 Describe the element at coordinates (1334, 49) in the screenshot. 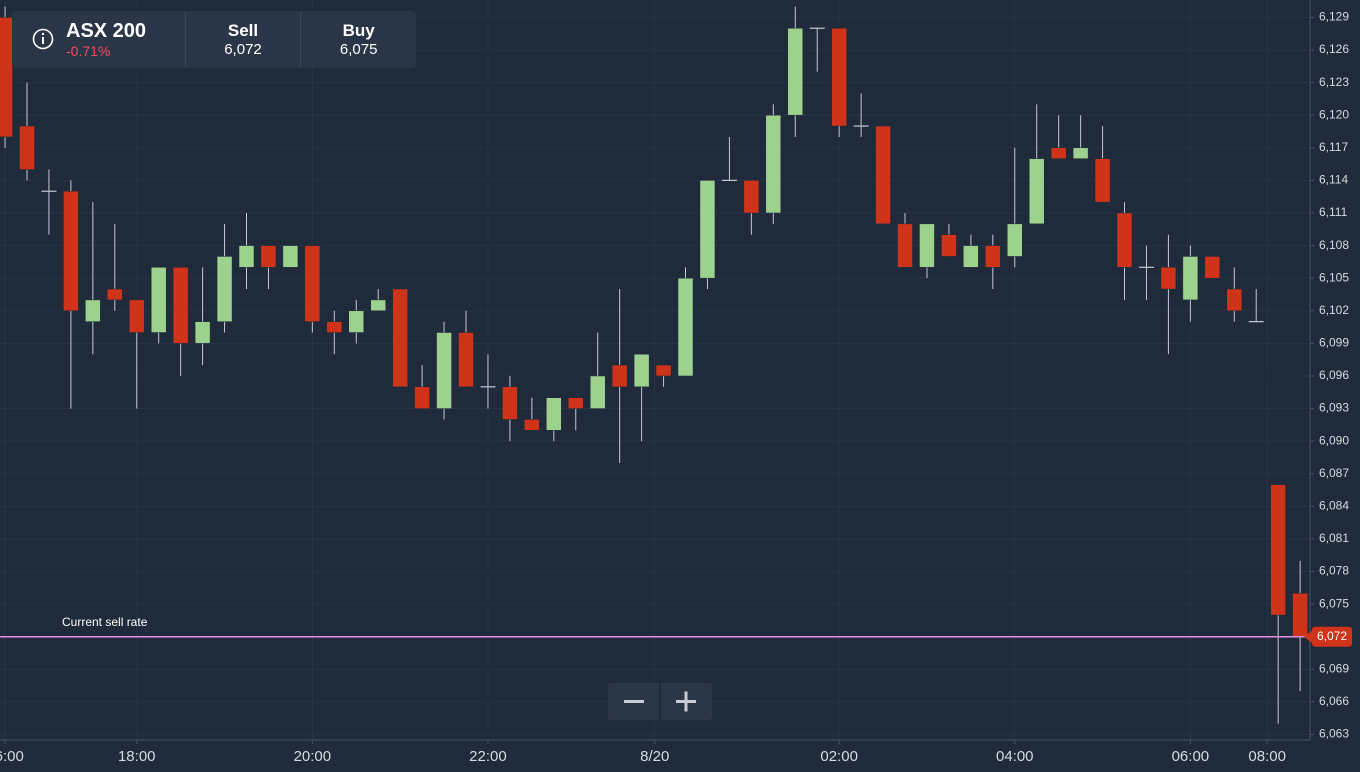

I see `y-tick-label: 6,126` at that location.